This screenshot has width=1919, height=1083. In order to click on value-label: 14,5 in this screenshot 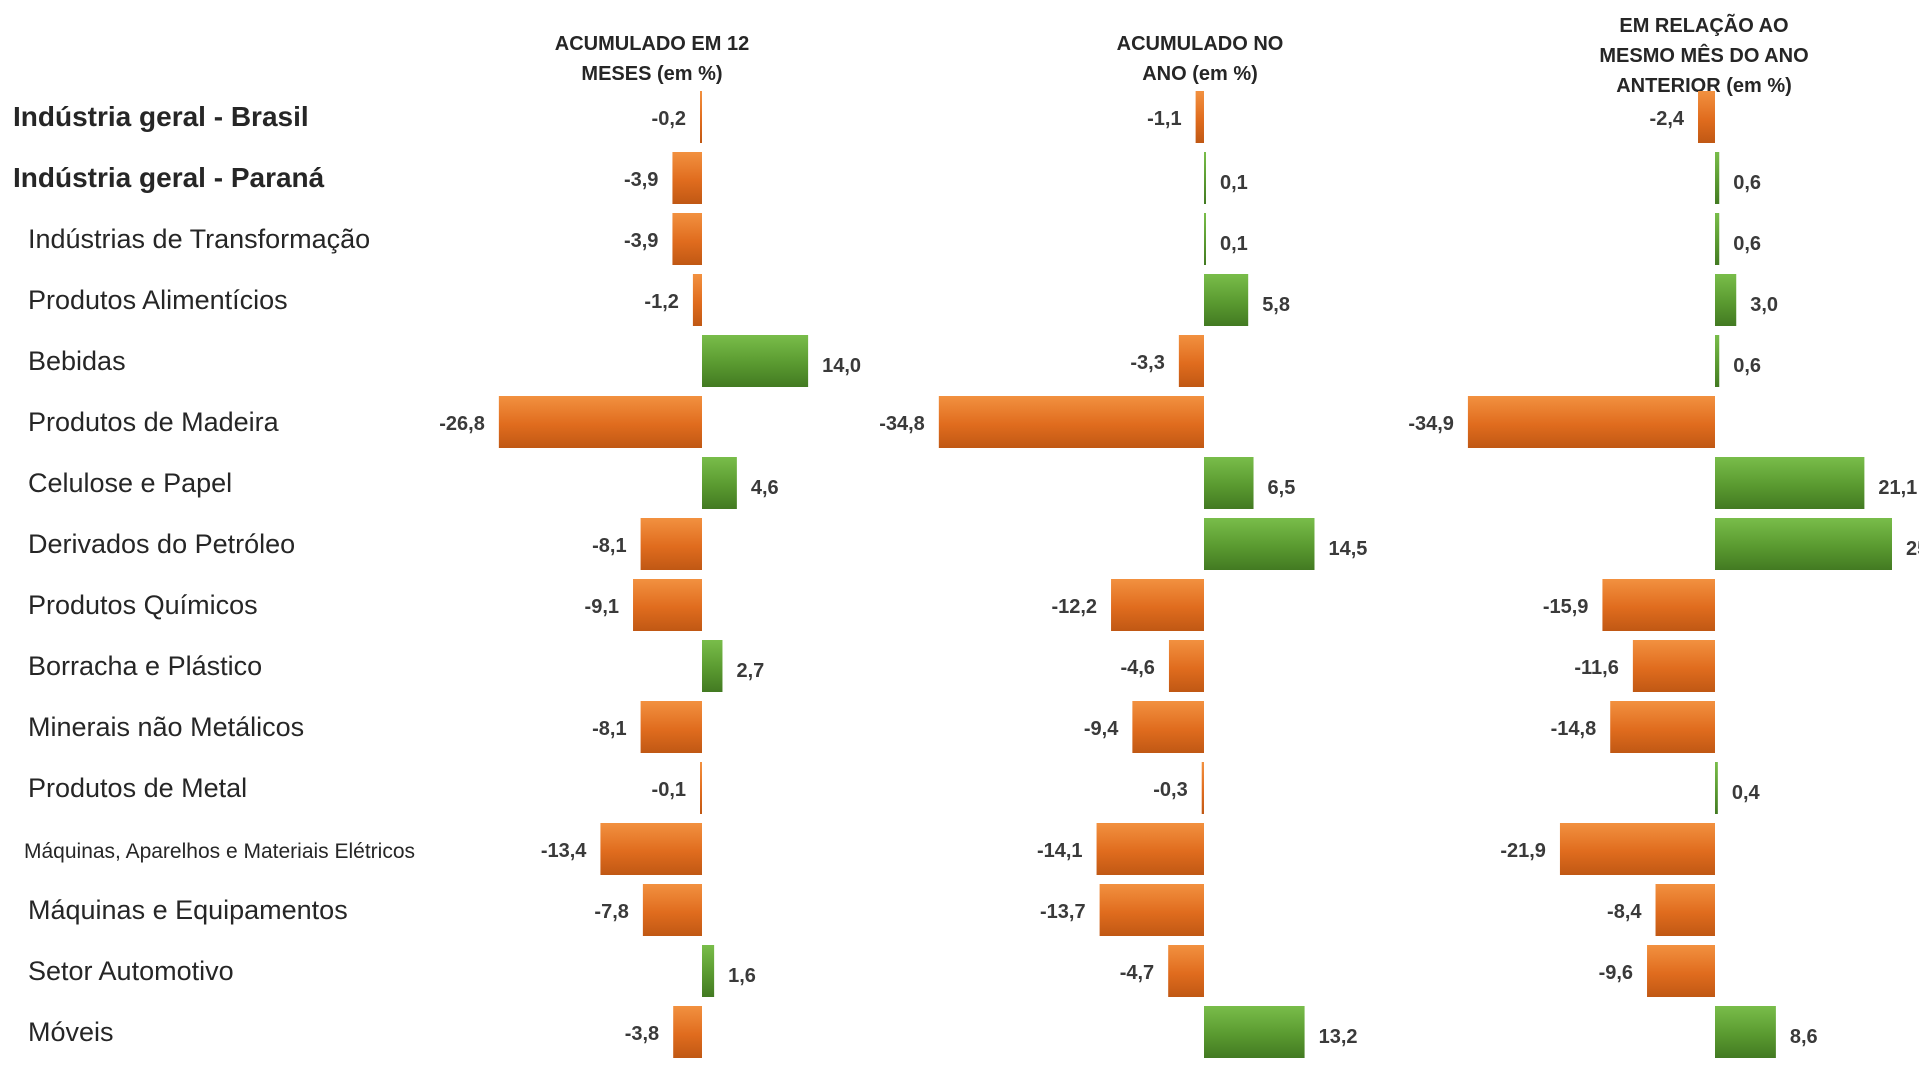, I will do `click(1347, 549)`.